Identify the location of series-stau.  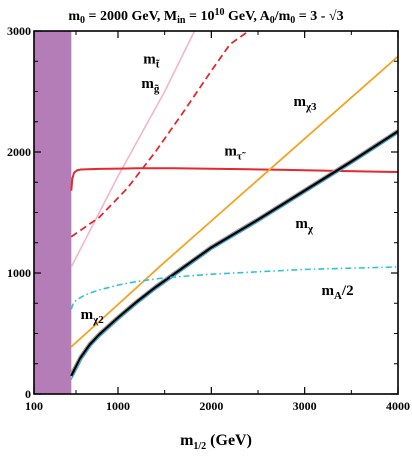
(234, 179).